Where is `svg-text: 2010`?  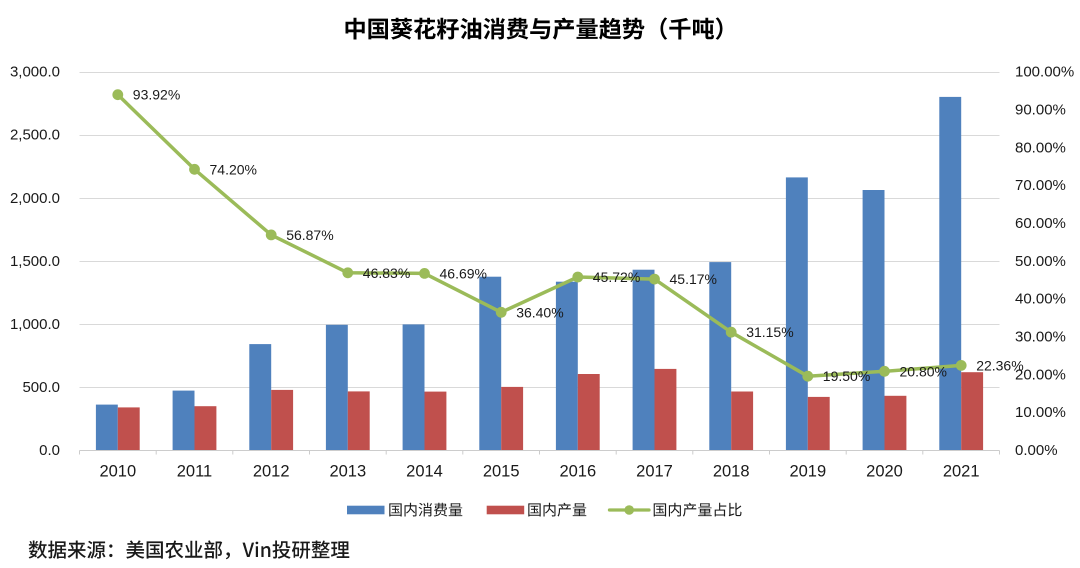
svg-text: 2010 is located at coordinates (117, 472).